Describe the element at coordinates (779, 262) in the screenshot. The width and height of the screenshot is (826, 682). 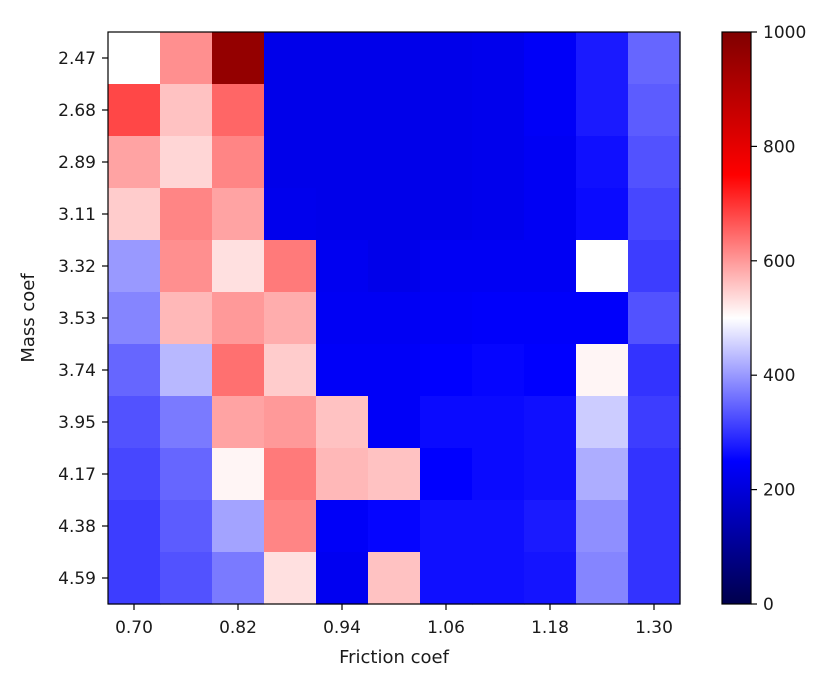
I see `colorbar-tick-label: 600` at that location.